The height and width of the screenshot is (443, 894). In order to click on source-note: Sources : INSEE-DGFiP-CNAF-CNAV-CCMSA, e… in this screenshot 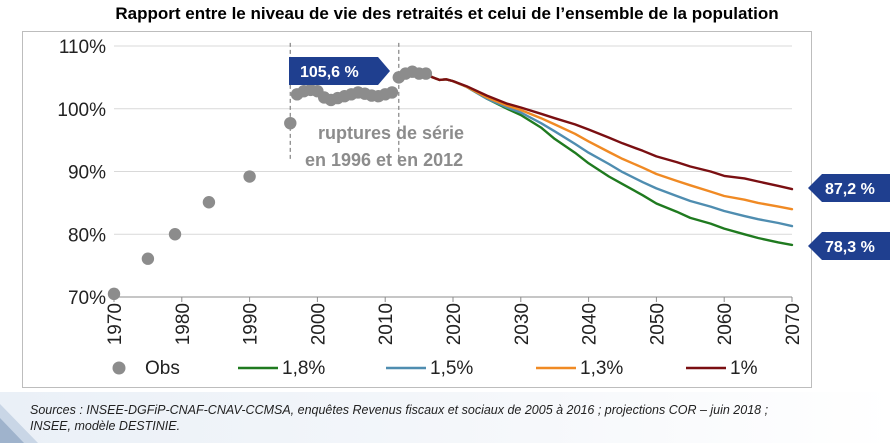, I will do `click(399, 418)`.